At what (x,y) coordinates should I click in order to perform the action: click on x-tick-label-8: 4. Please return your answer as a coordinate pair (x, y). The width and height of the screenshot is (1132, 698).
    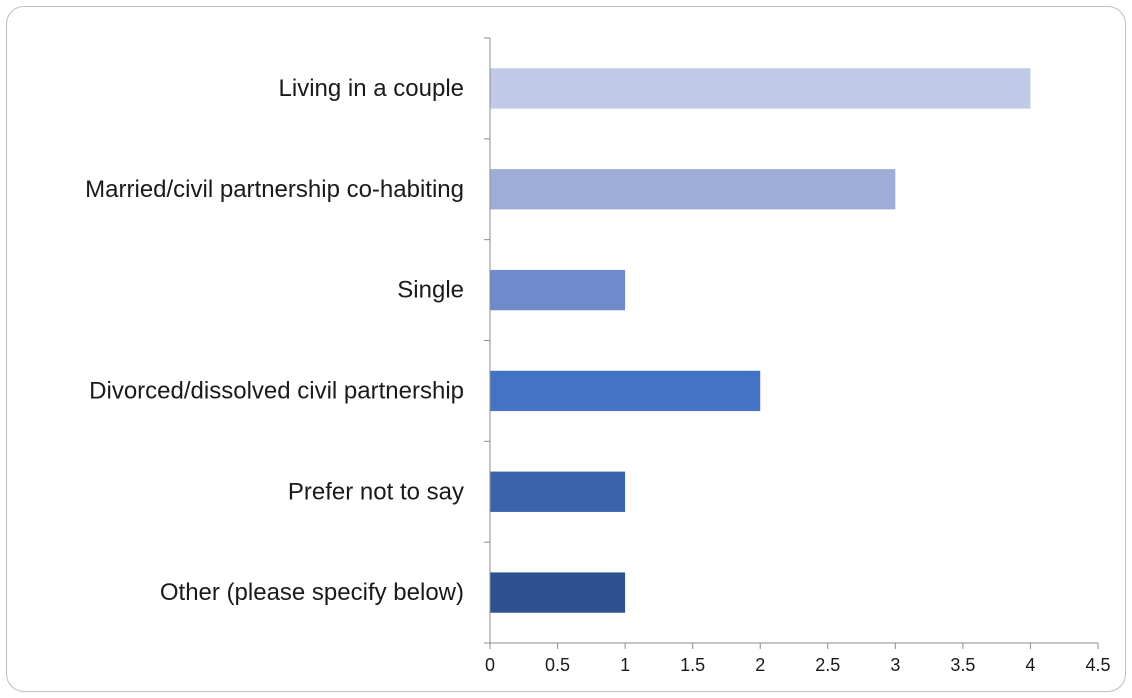
    Looking at the image, I should click on (1030, 665).